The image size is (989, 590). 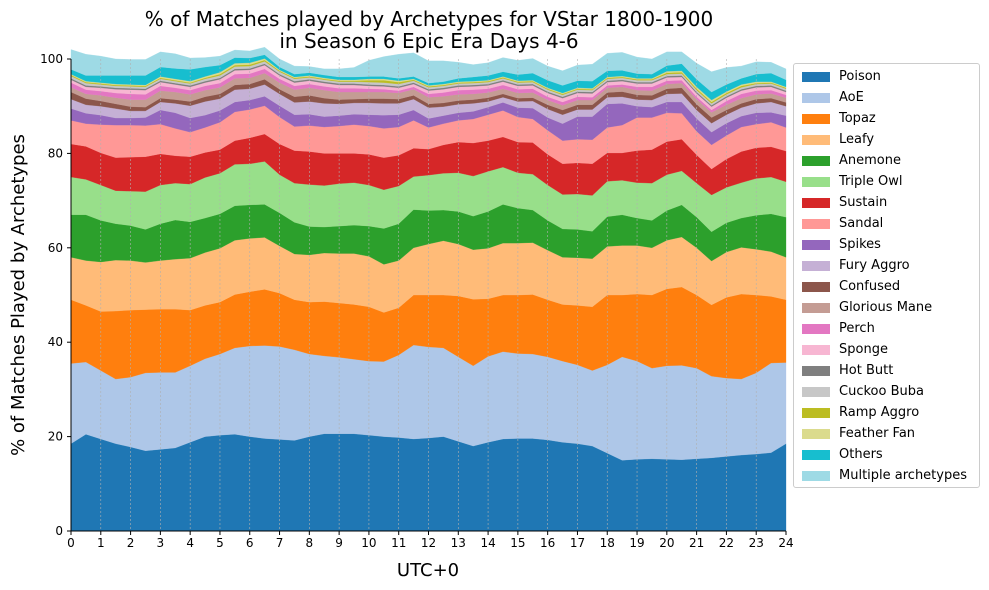 I want to click on x-tick-label: 8, so click(x=310, y=543).